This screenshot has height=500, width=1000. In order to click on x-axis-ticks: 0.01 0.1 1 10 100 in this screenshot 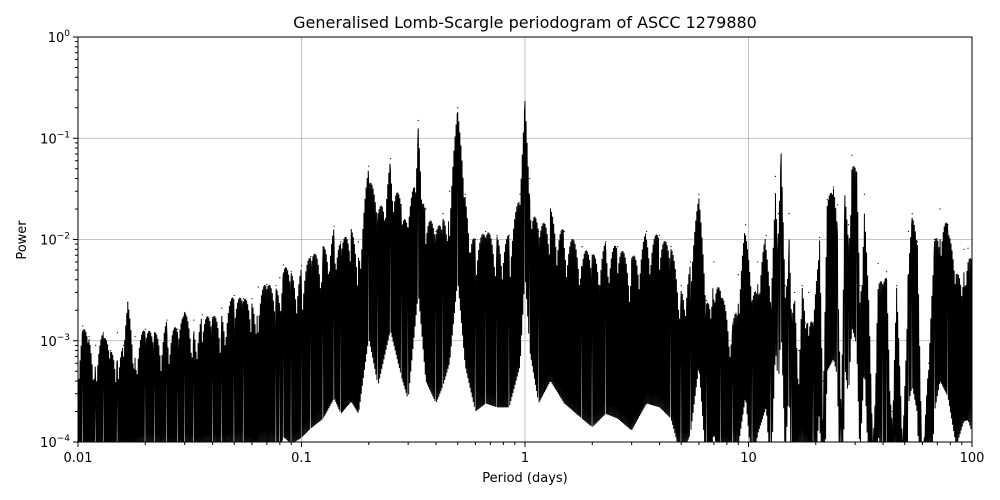, I will do `click(524, 454)`.